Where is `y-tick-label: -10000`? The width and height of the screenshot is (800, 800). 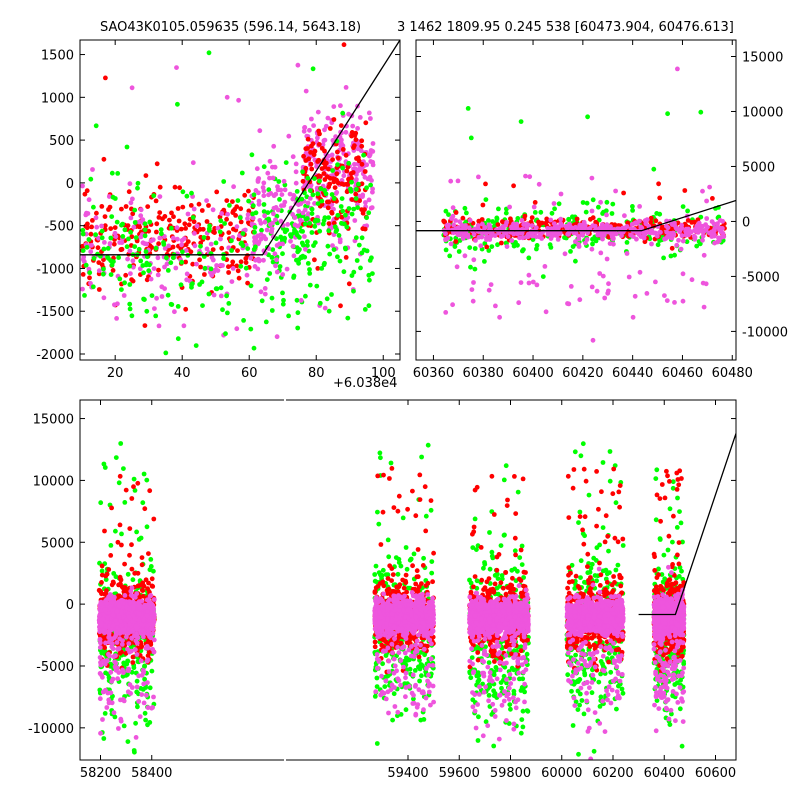 y-tick-label: -10000 is located at coordinates (765, 332).